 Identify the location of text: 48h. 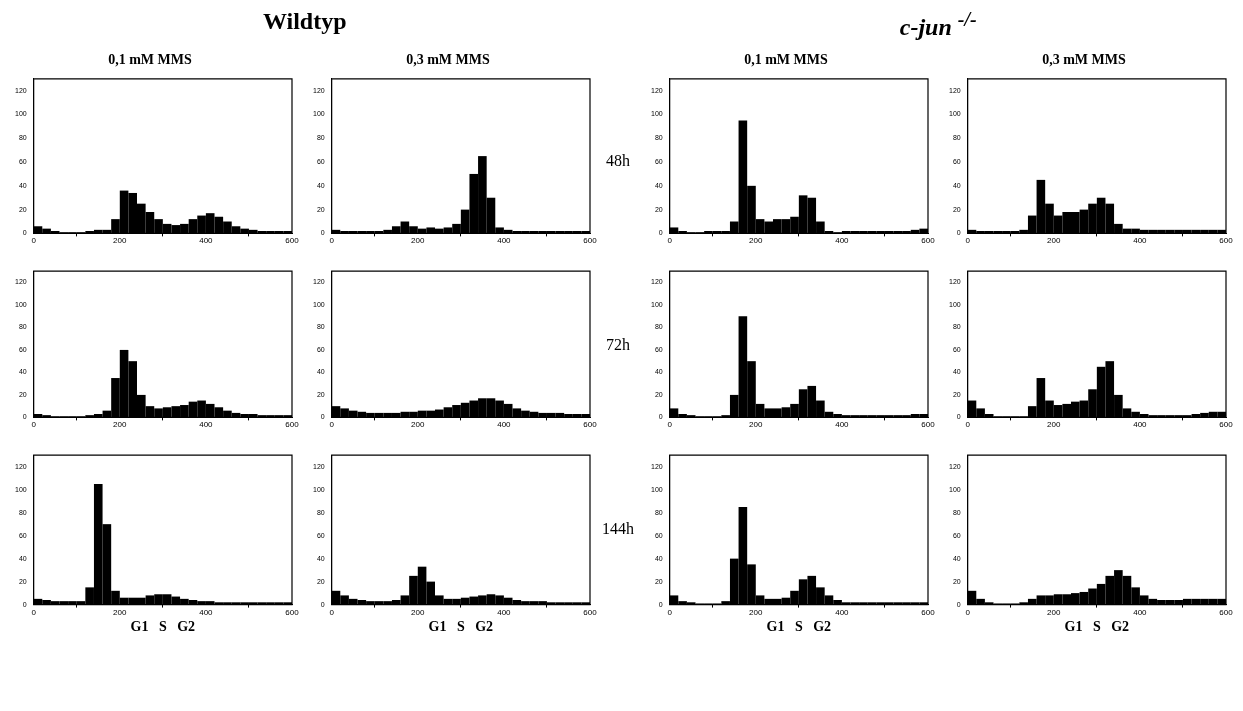
(618, 161).